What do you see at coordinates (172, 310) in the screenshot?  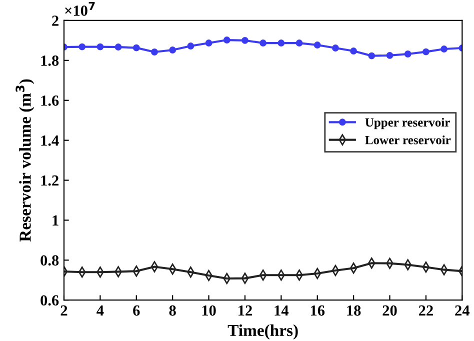 I see `x-tick-label: 8` at bounding box center [172, 310].